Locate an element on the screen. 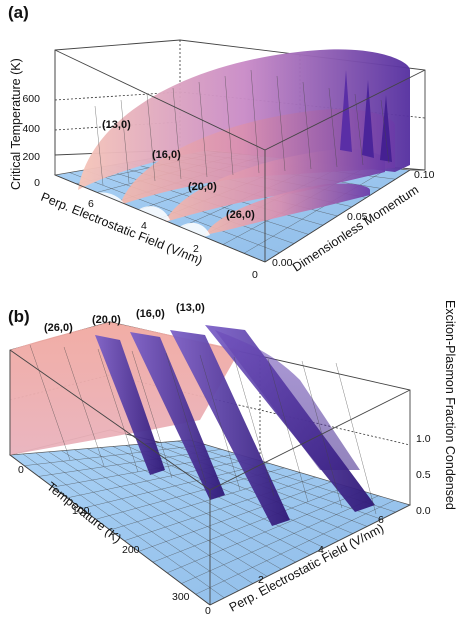  panel-b-ztick: 1.0 is located at coordinates (423, 439).